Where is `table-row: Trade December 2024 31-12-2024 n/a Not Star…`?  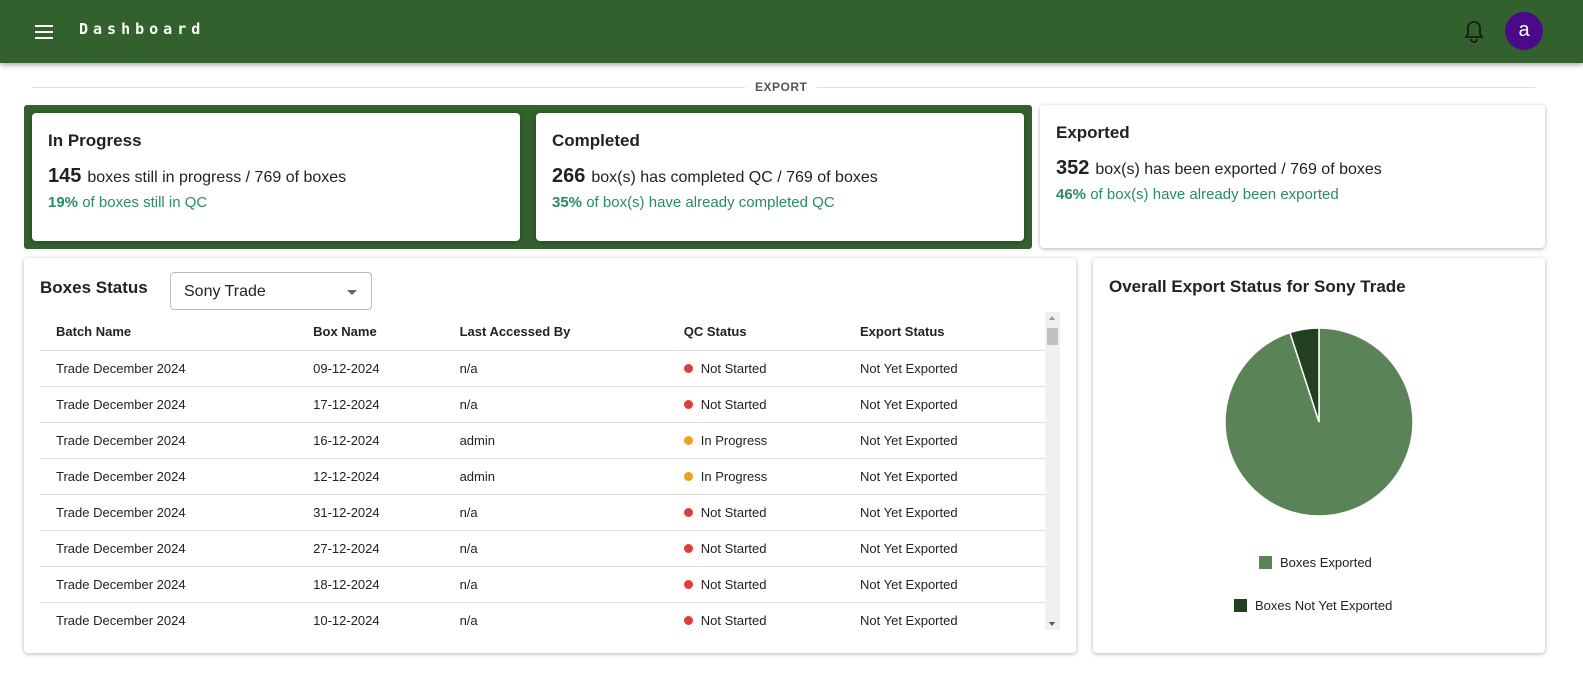
table-row: Trade December 2024 31-12-2024 n/a Not Star… is located at coordinates (542, 512).